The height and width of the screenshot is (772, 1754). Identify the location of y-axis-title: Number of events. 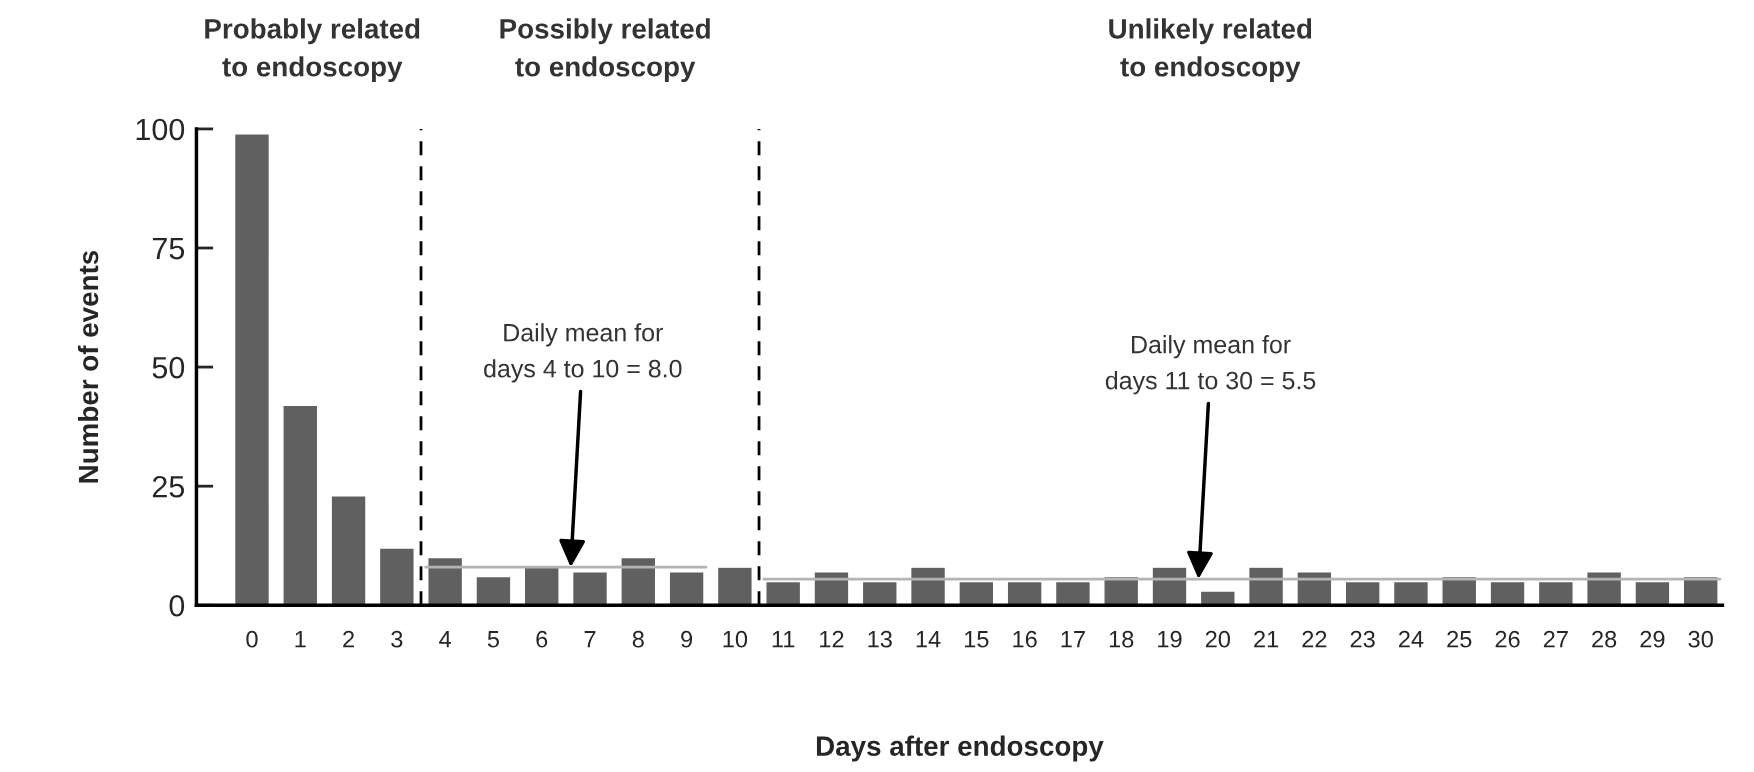
(88, 366).